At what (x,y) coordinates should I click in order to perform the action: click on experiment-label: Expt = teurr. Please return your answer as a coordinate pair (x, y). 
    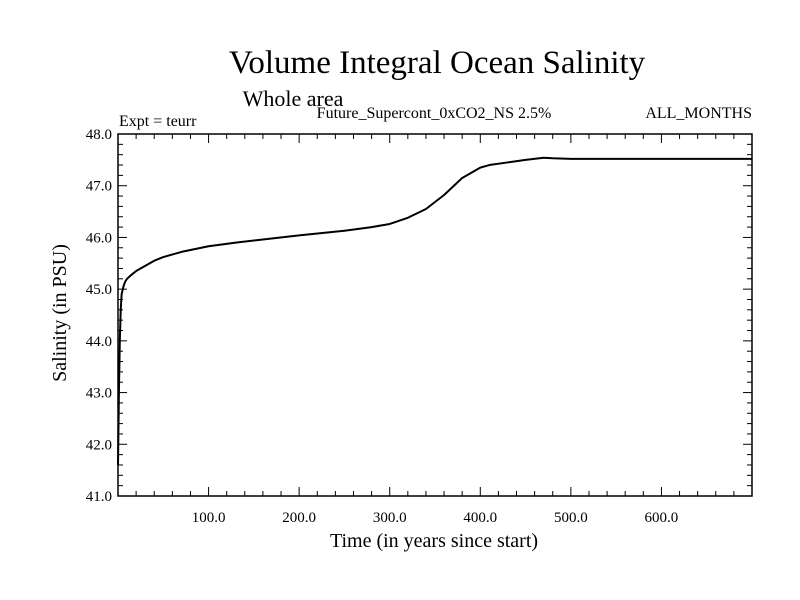
    Looking at the image, I should click on (158, 121).